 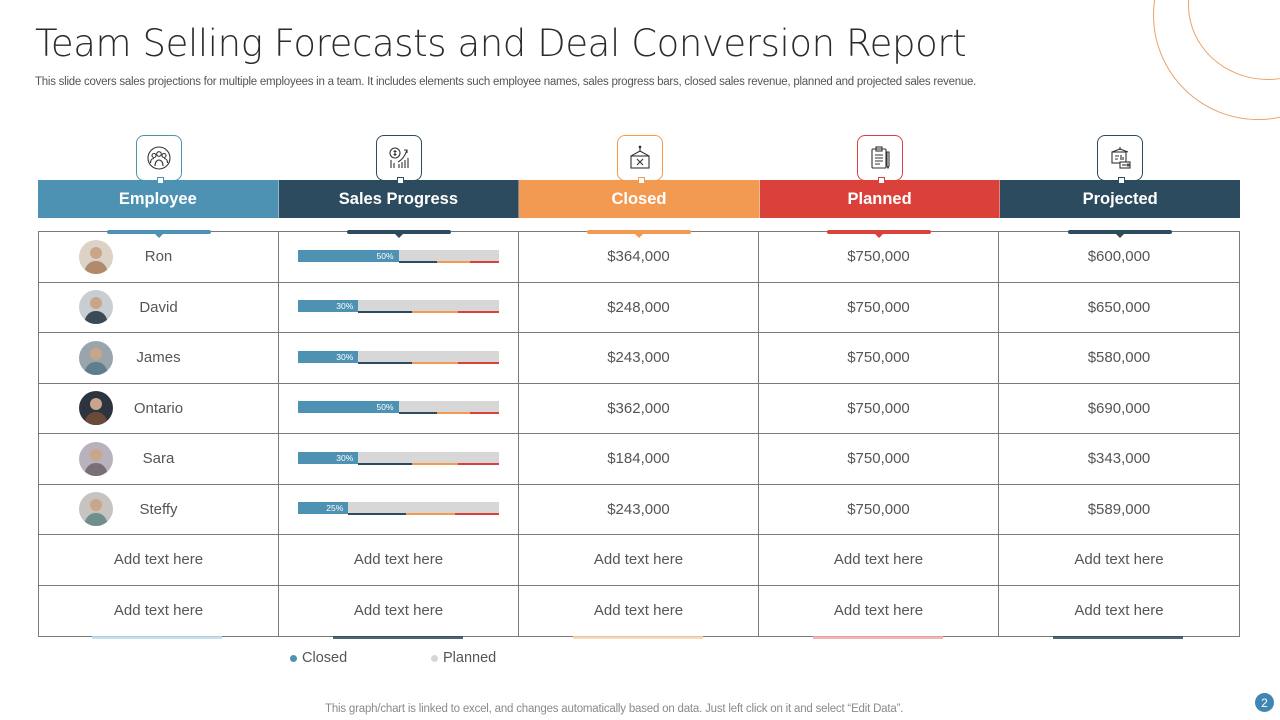 I want to click on projected-value: $690,000, so click(x=1119, y=408).